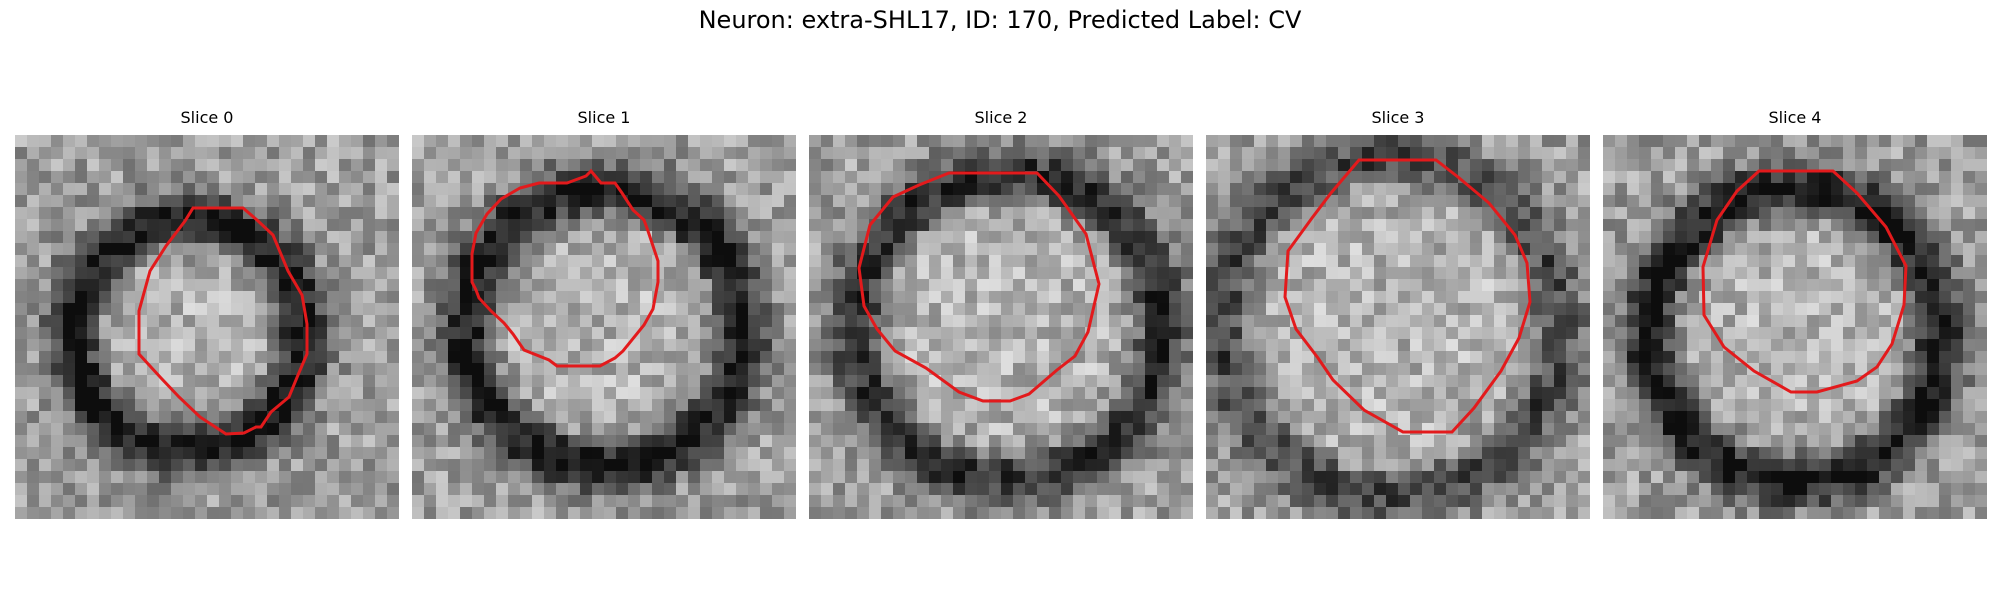 The image size is (2000, 600). Describe the element at coordinates (604, 117) in the screenshot. I see `slice-title-1: Slice 1` at that location.